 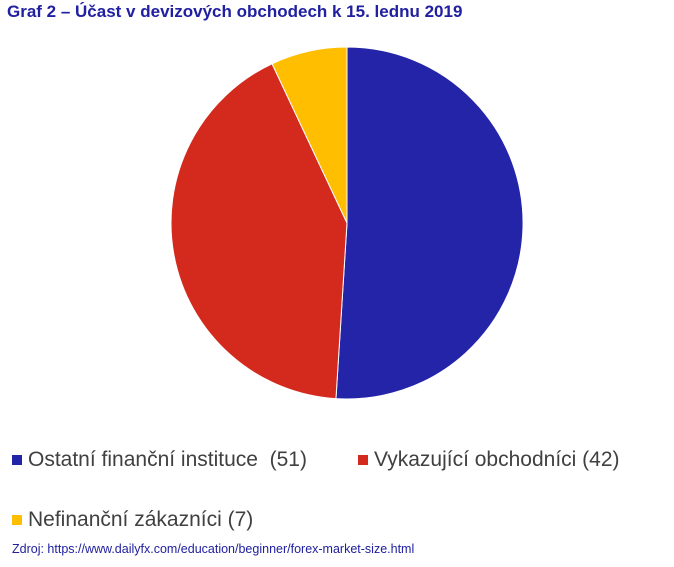 I want to click on legend-label-ostatni: Ostatní finanční instituce (51), so click(x=167, y=459).